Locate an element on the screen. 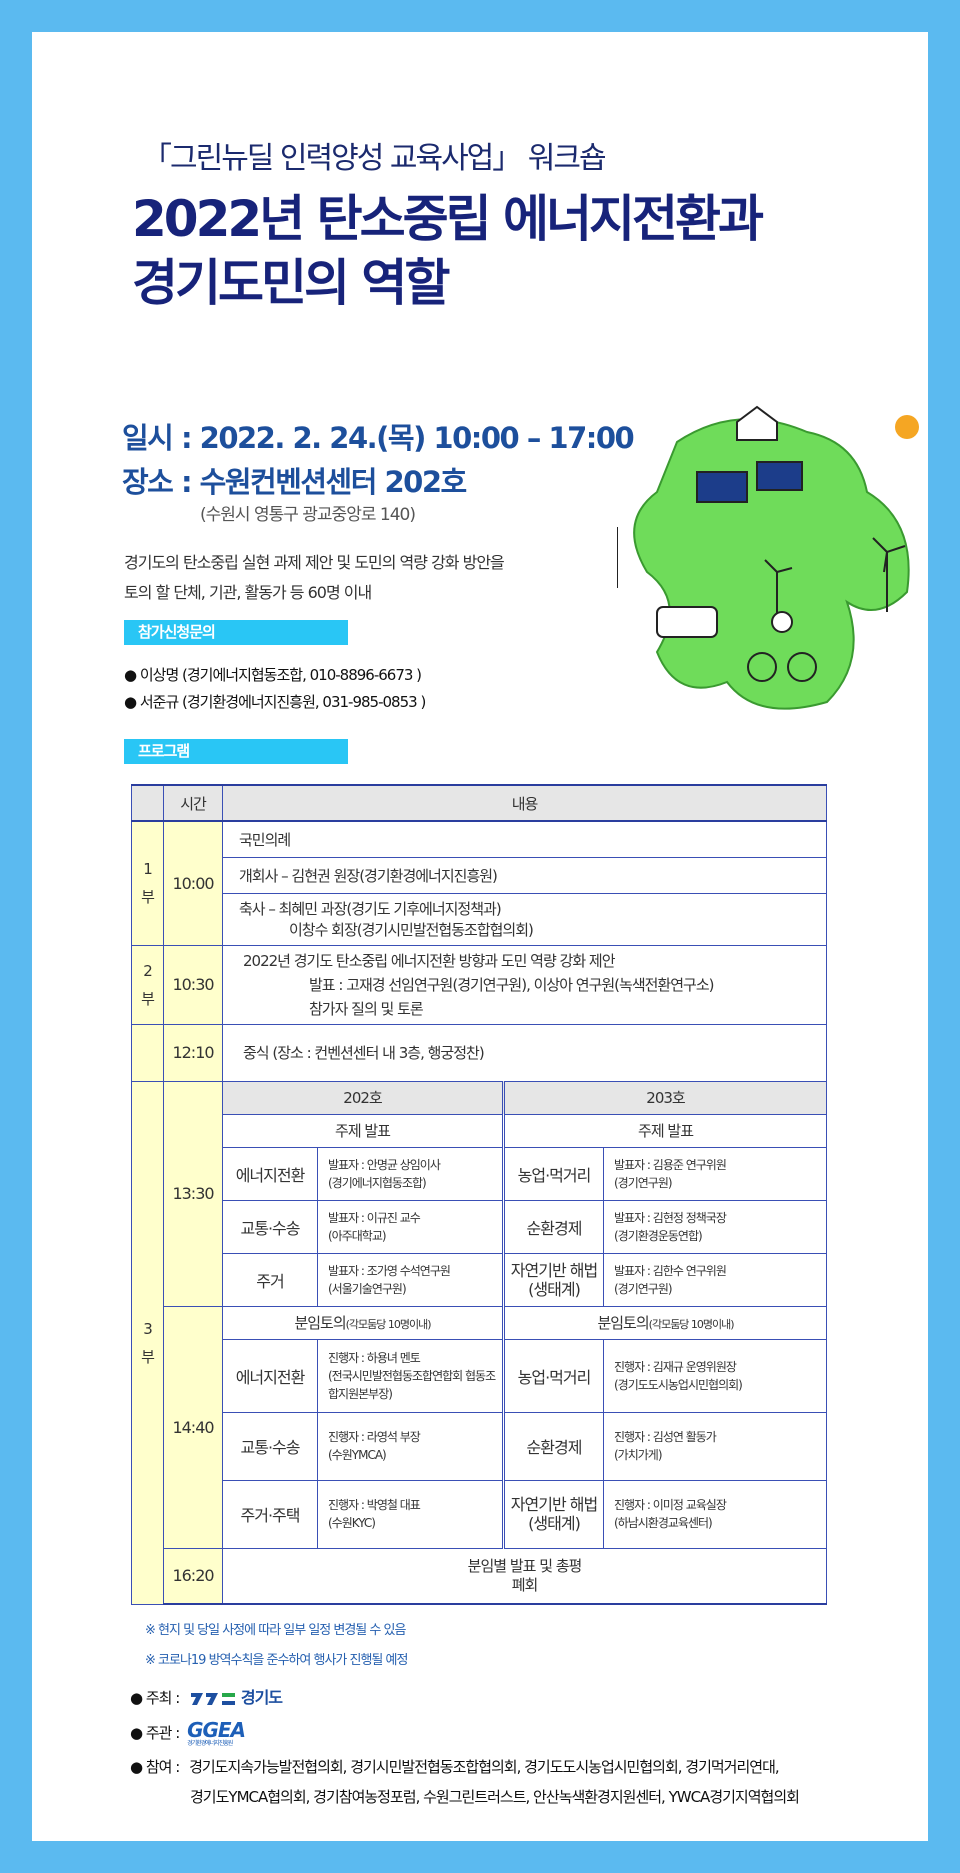  affiliation: (경기환경운동연합) is located at coordinates (658, 1235).